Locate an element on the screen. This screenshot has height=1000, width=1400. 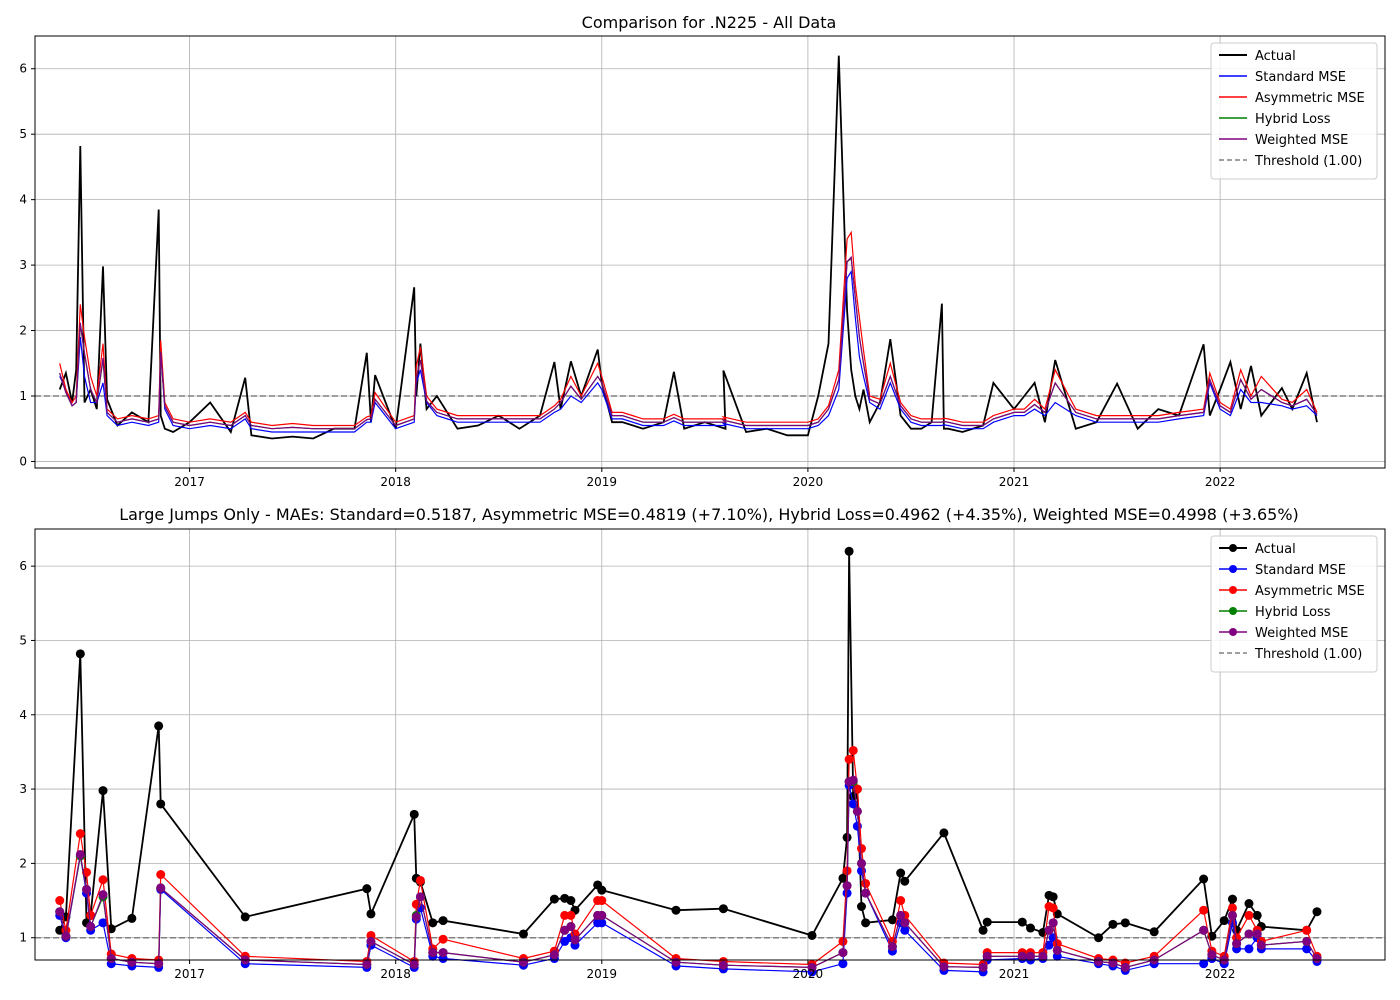
top-legend-box is located at coordinates (1294, 111).